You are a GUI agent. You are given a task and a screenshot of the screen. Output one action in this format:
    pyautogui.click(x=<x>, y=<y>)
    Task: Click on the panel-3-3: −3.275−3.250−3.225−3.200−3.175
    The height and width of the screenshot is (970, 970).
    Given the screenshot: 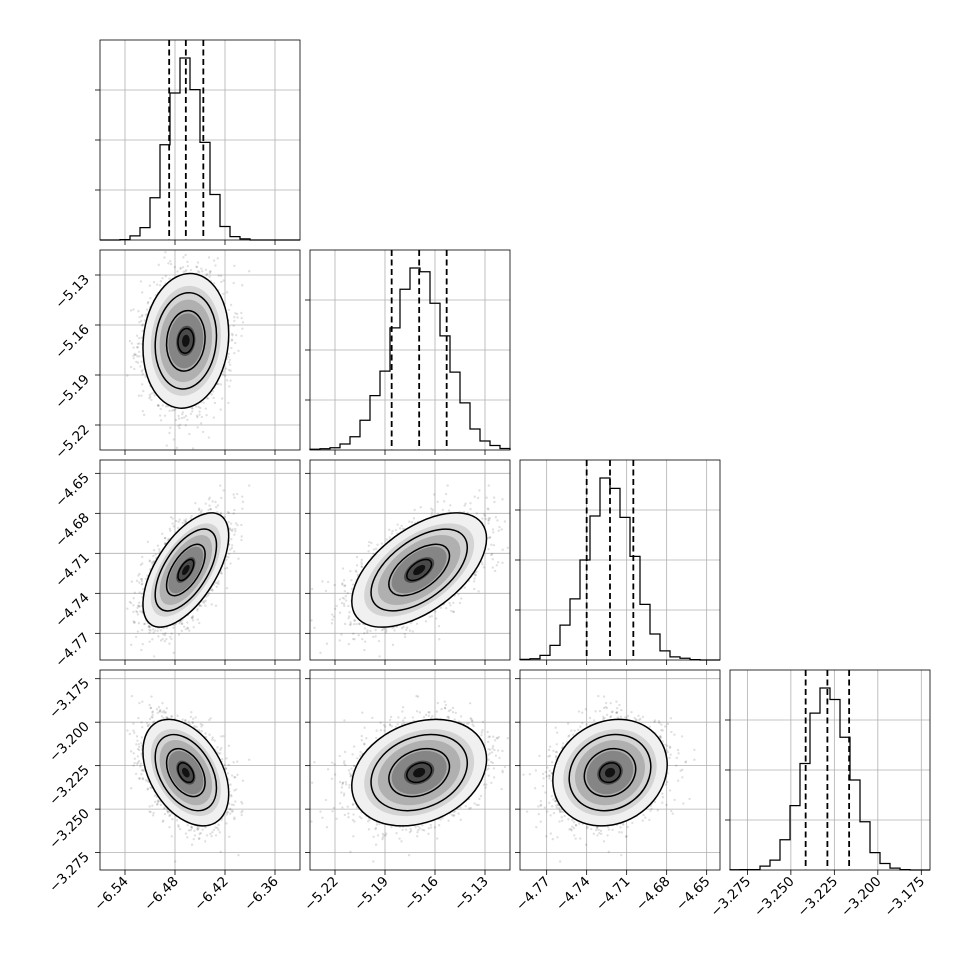 What is the action you would take?
    pyautogui.click(x=819, y=795)
    